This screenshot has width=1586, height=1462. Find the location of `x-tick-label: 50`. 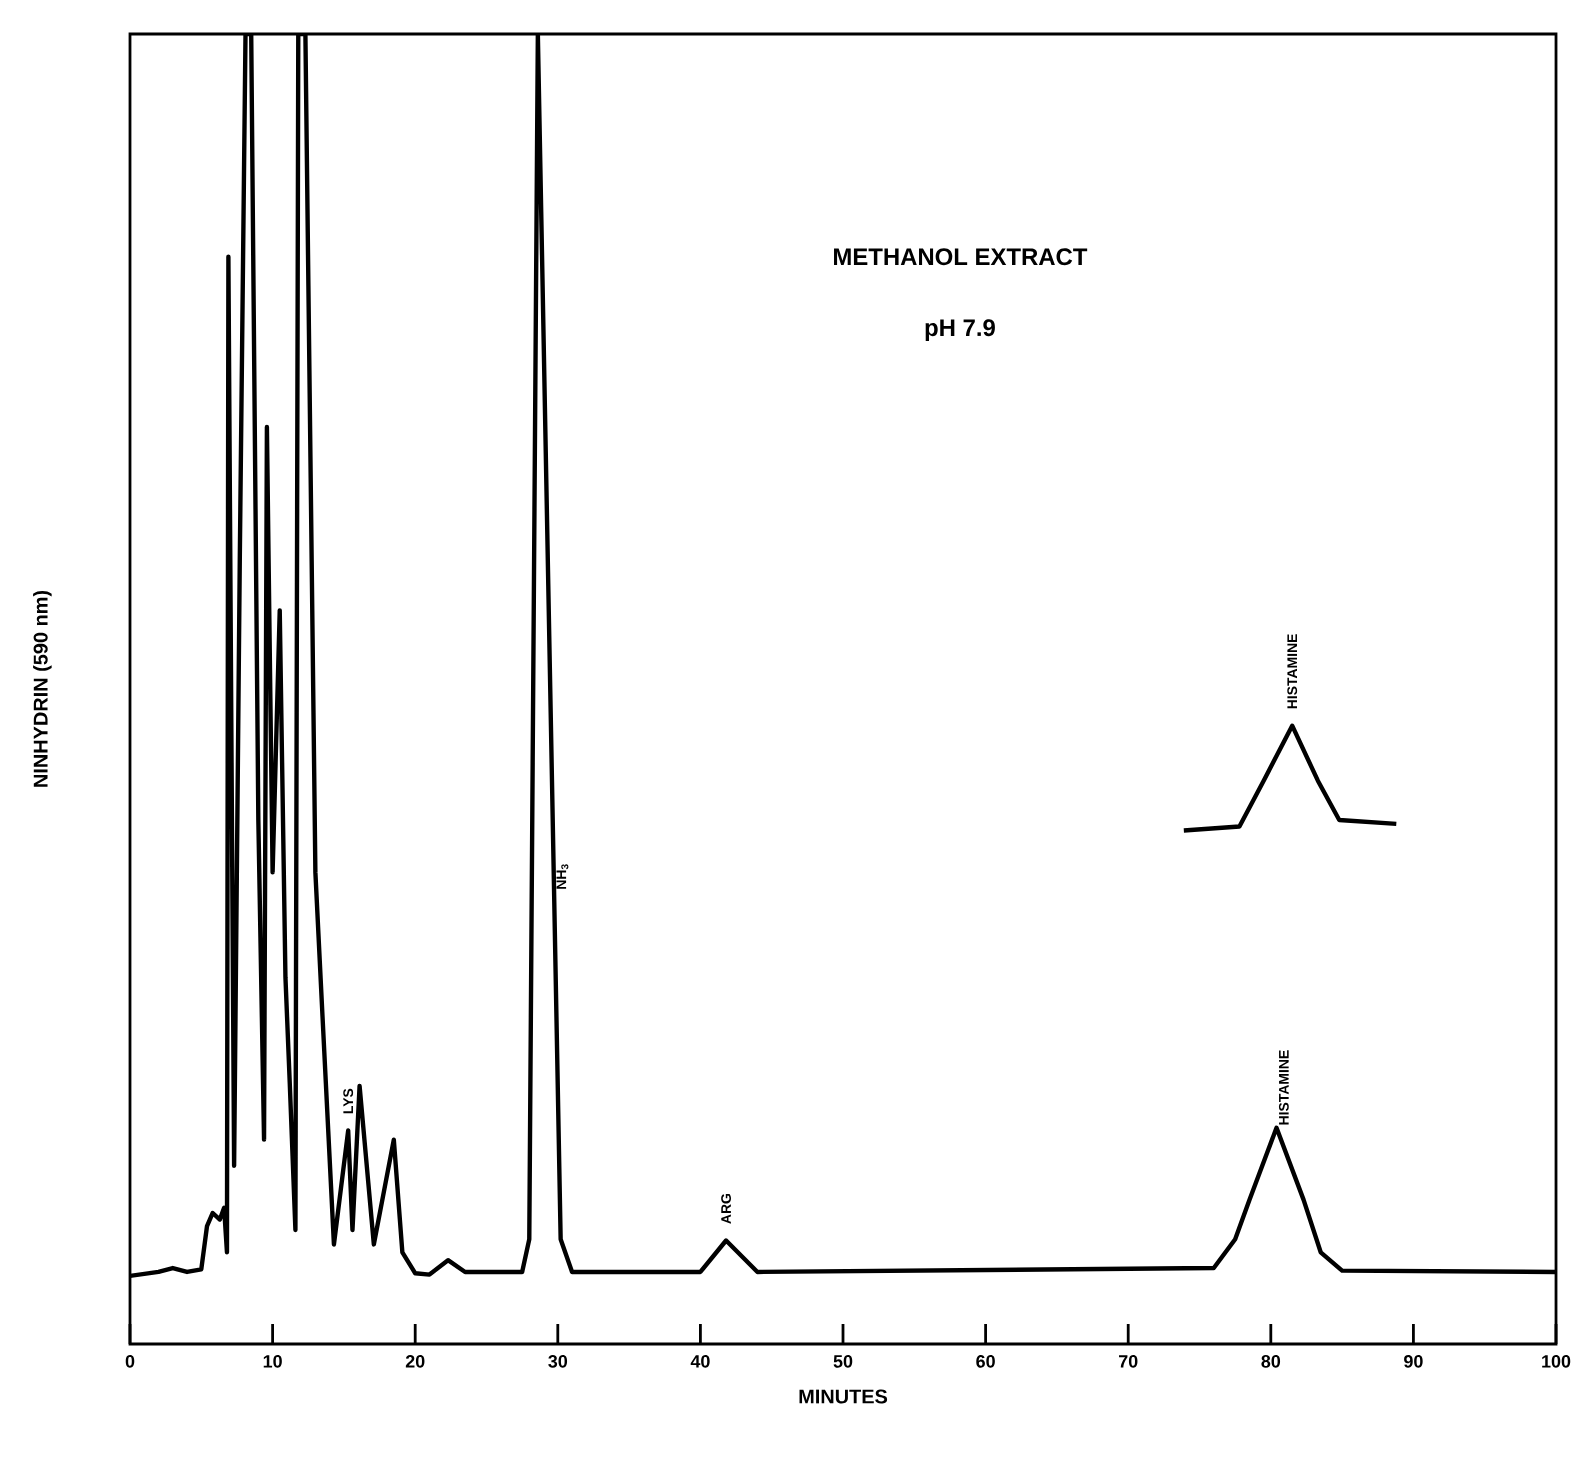

x-tick-label: 50 is located at coordinates (843, 1361).